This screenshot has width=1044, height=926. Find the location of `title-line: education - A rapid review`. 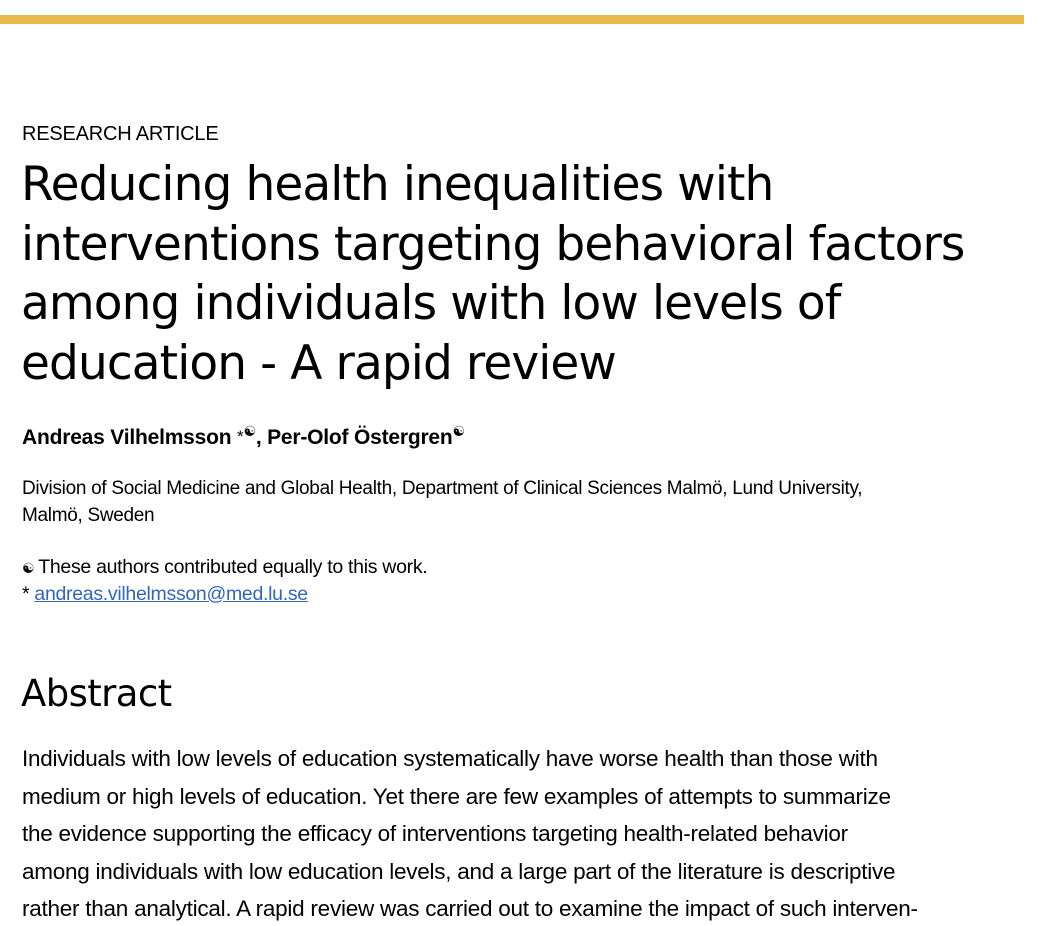

title-line: education - A rapid review is located at coordinates (319, 363).